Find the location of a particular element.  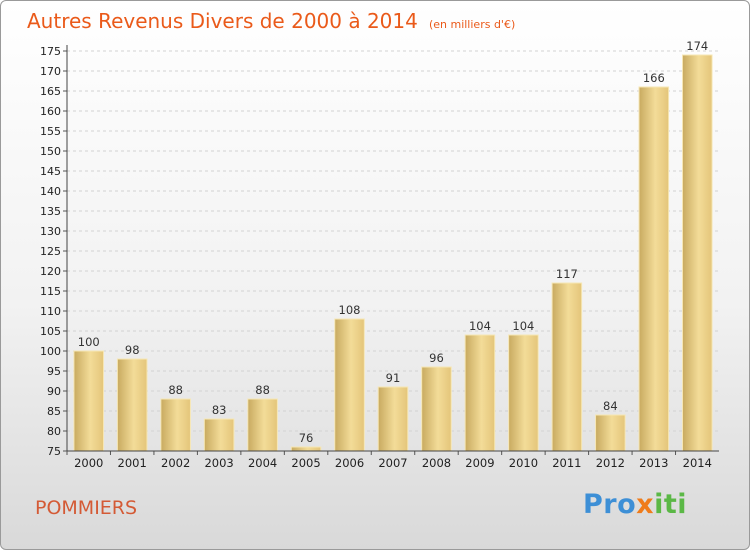

x-tick-label-2006: 2006 is located at coordinates (349, 463).